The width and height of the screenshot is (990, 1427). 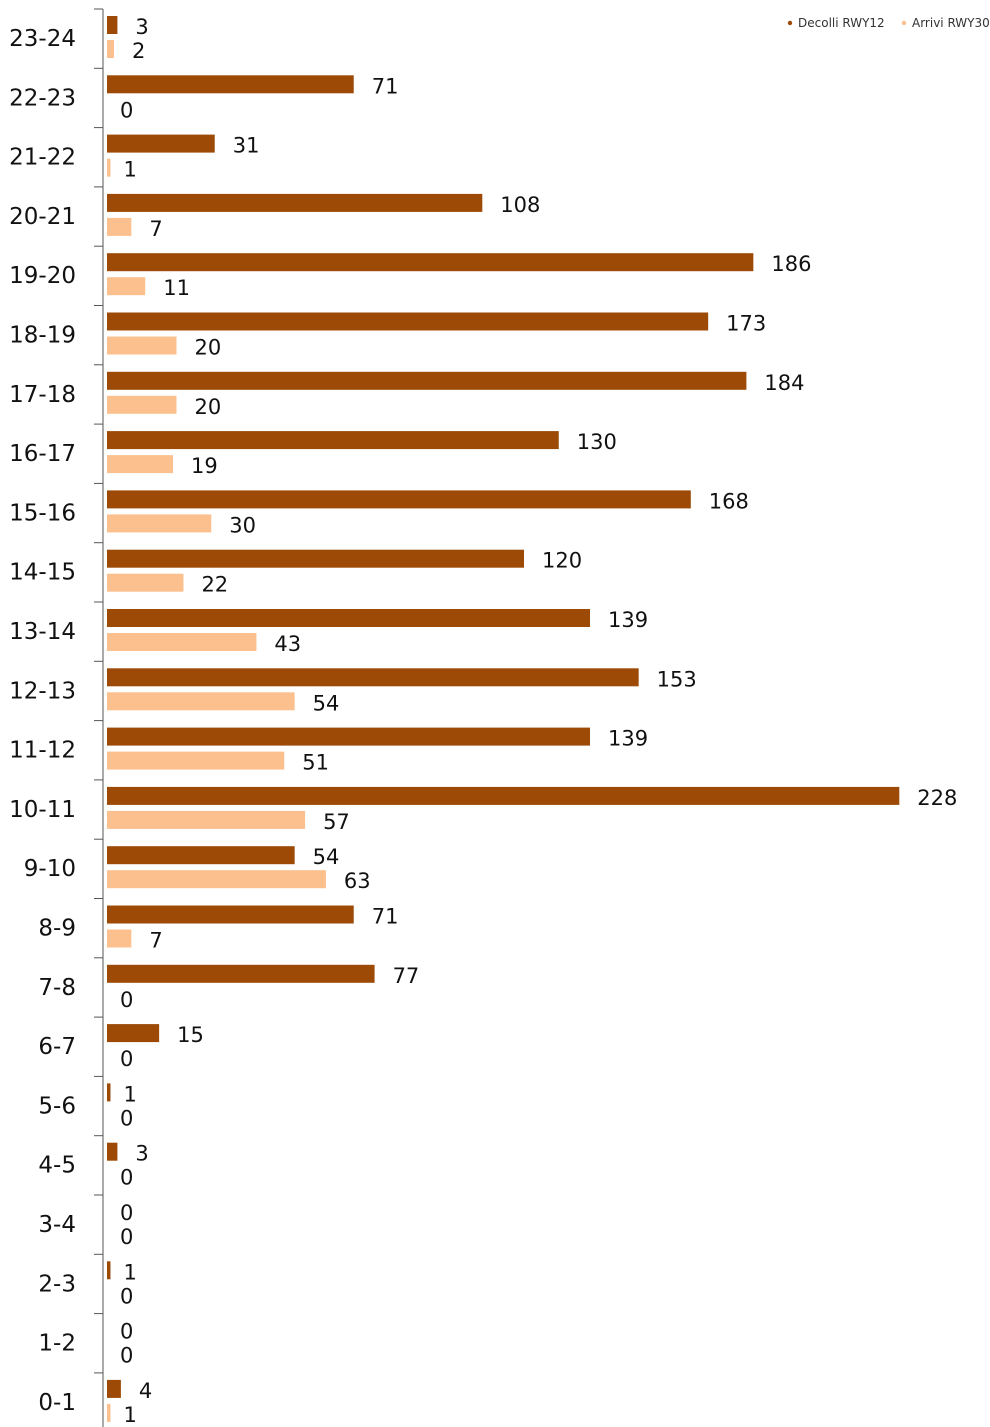 What do you see at coordinates (42, 810) in the screenshot?
I see `category-label: 10-11` at bounding box center [42, 810].